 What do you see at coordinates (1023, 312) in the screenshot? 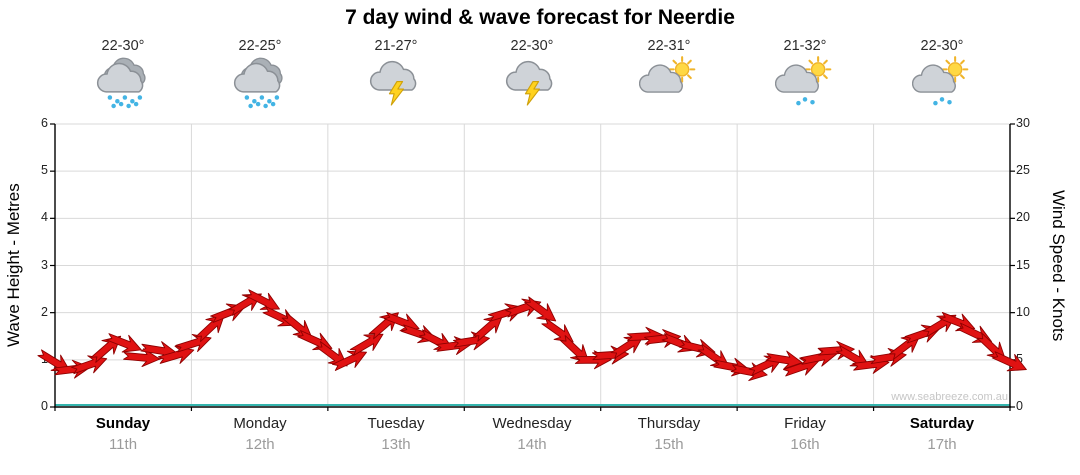
I see `y-axis-tick-label: 10` at bounding box center [1023, 312].